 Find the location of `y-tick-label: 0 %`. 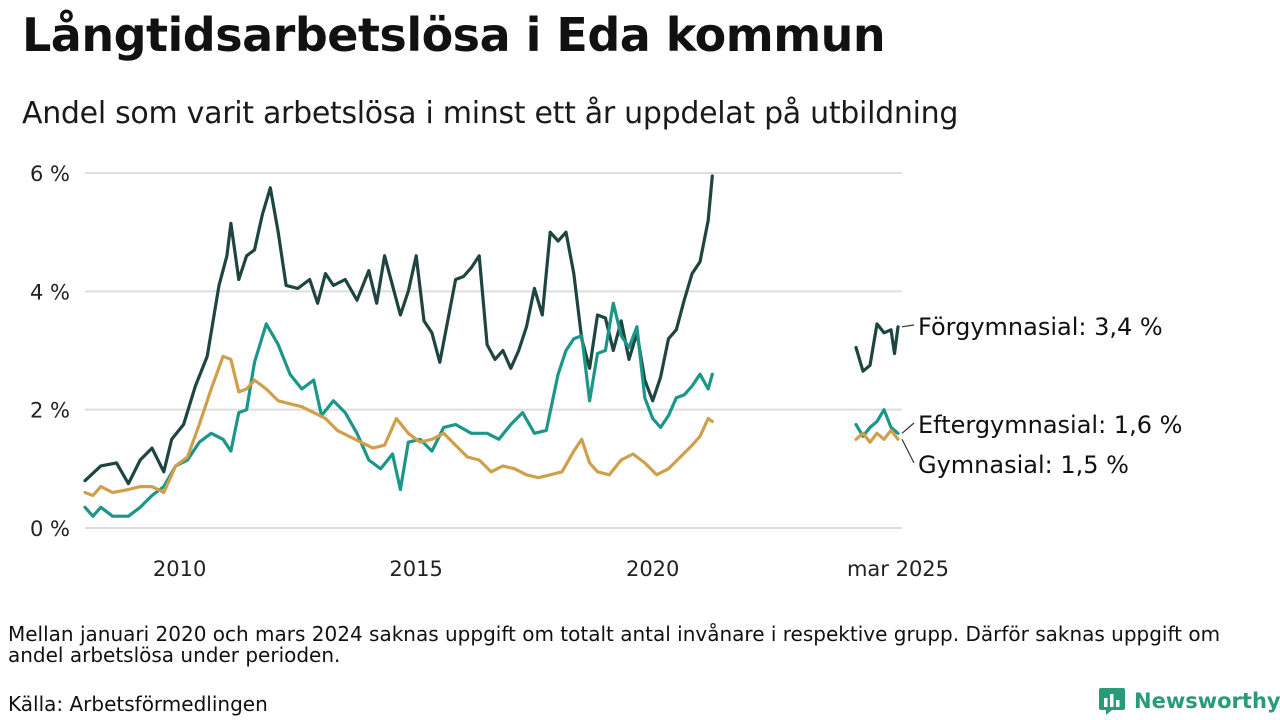

y-tick-label: 0 % is located at coordinates (50, 529).